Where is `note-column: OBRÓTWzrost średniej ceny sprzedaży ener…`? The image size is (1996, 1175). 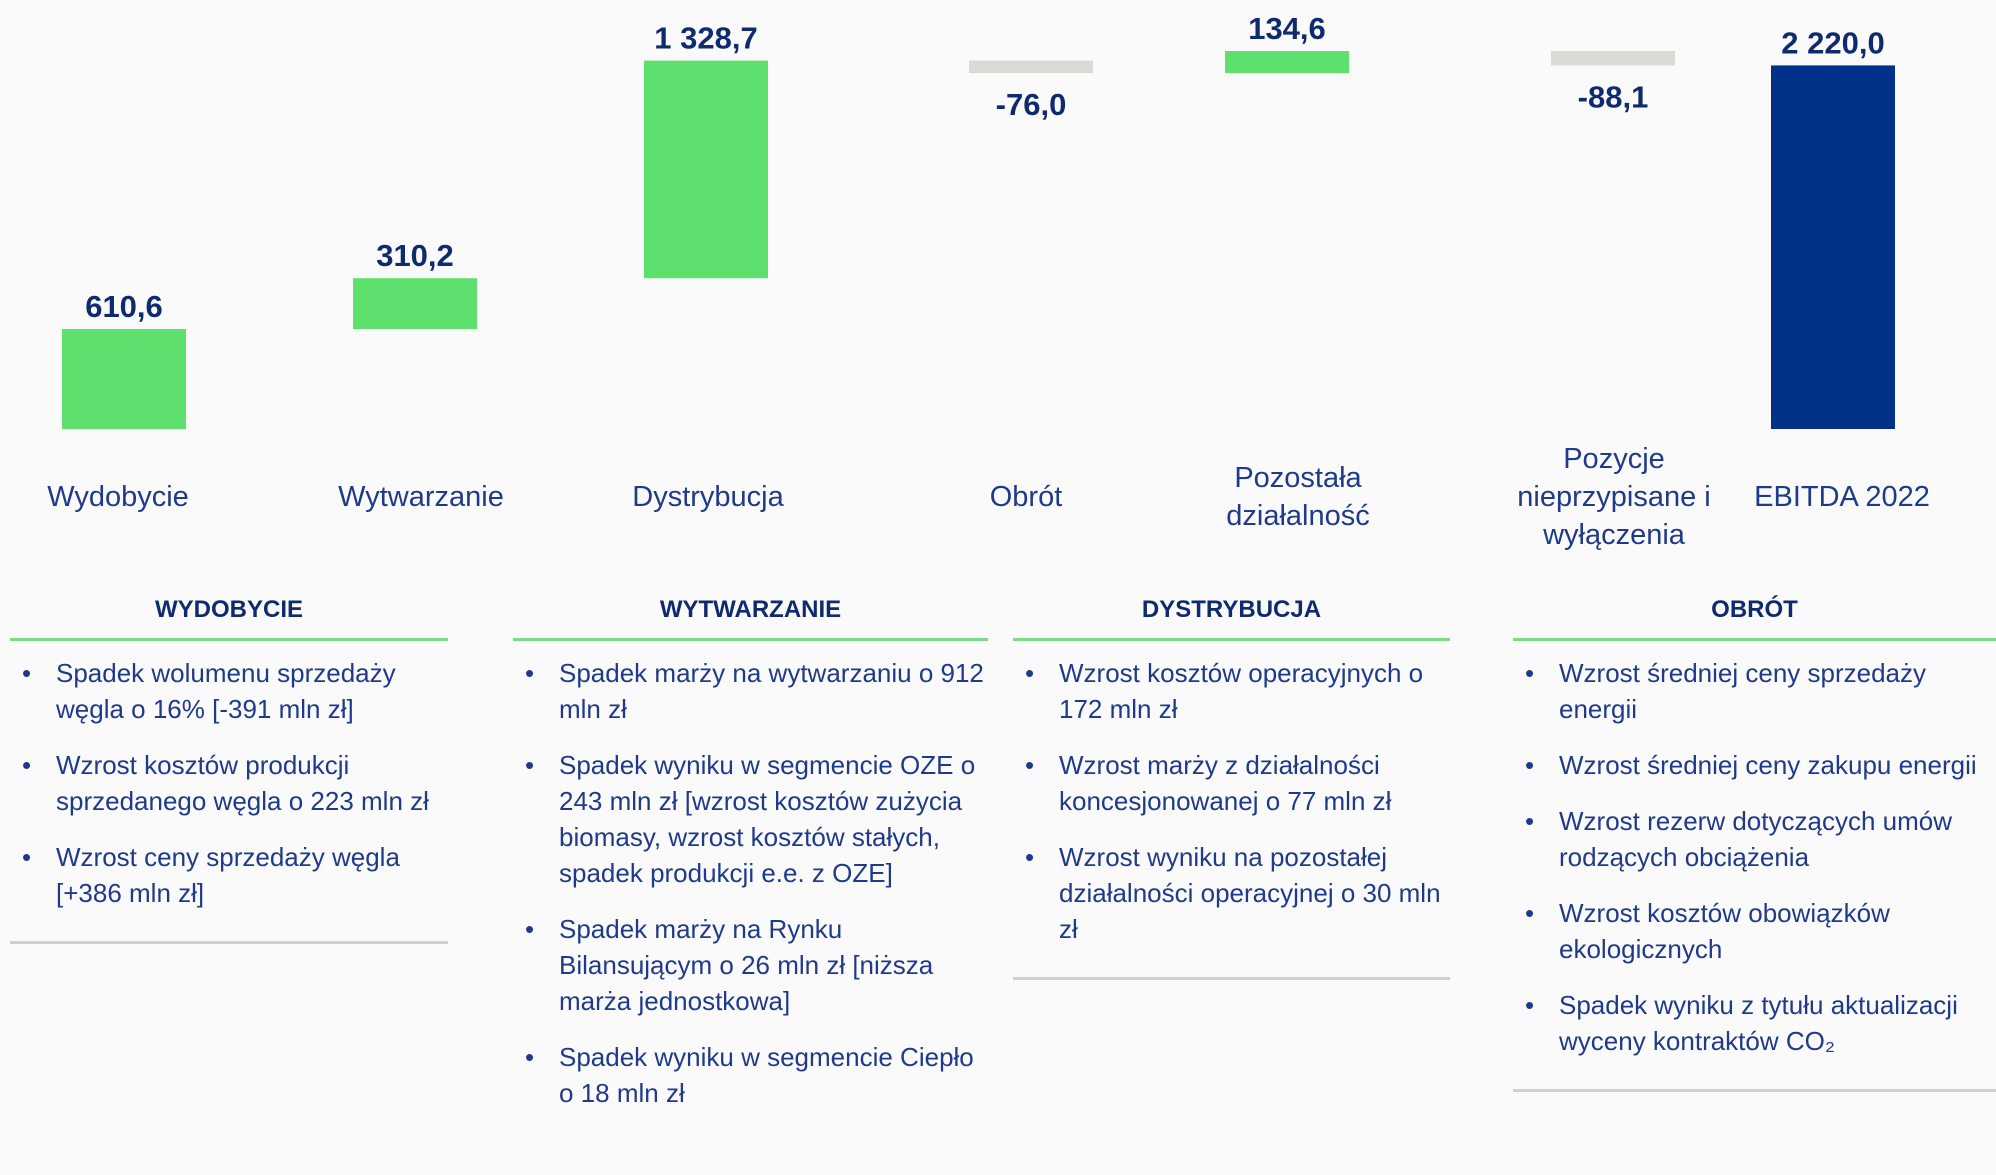
note-column: OBRÓTWzrost średniej ceny sprzedaży ener… is located at coordinates (1754, 844).